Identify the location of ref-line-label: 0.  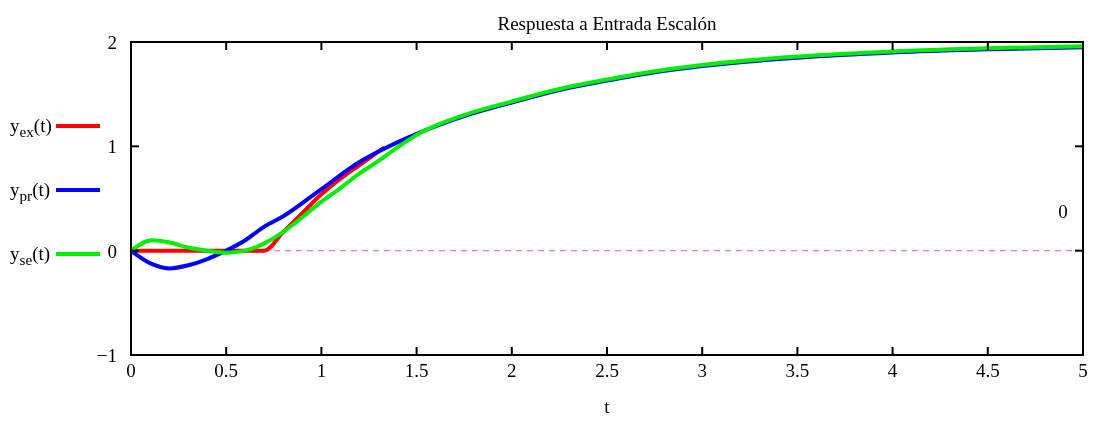
(1063, 211).